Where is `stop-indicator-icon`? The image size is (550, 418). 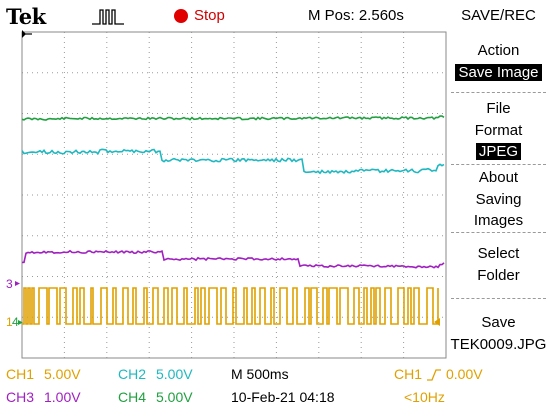 stop-indicator-icon is located at coordinates (181, 16).